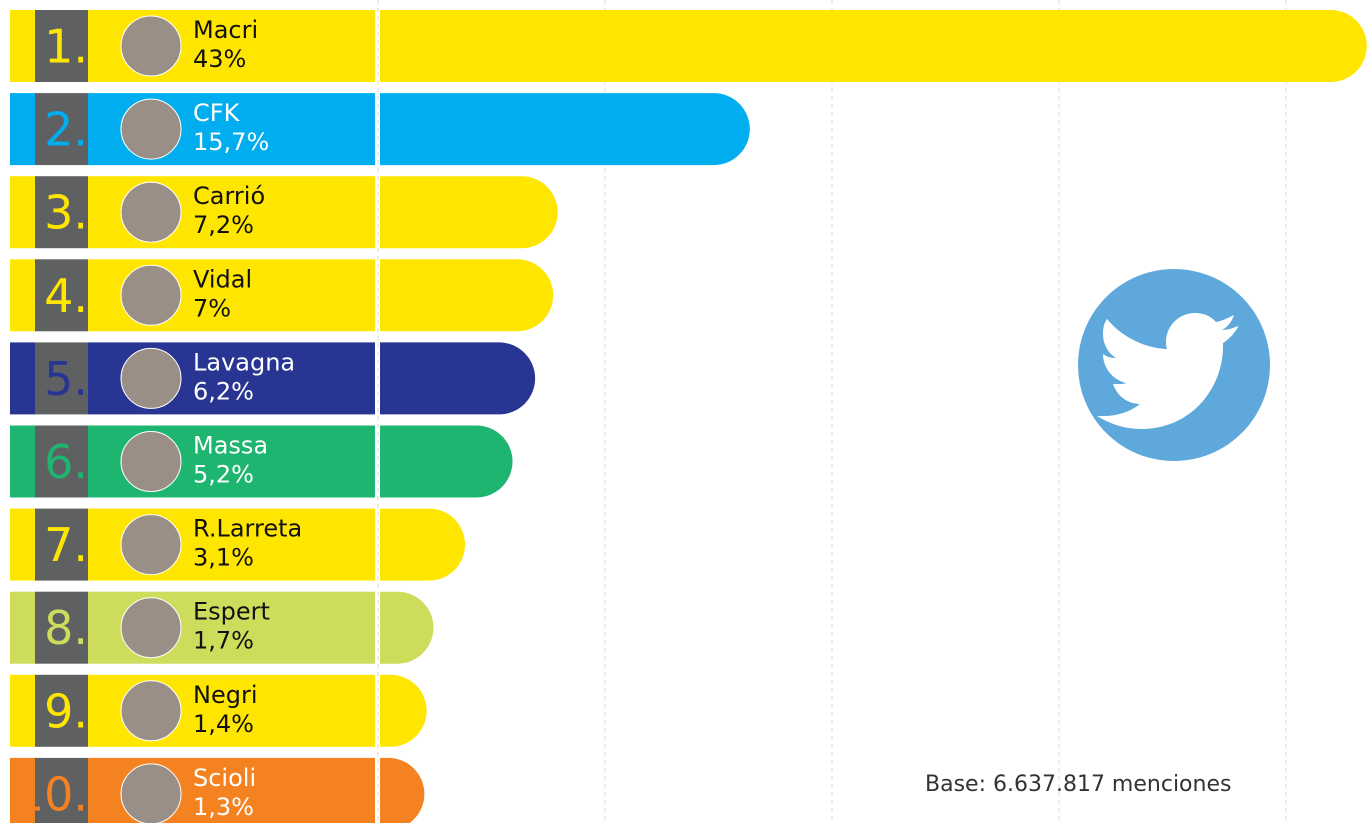 This screenshot has width=1371, height=823. Describe the element at coordinates (66, 545) in the screenshot. I see `rank: 7.` at that location.